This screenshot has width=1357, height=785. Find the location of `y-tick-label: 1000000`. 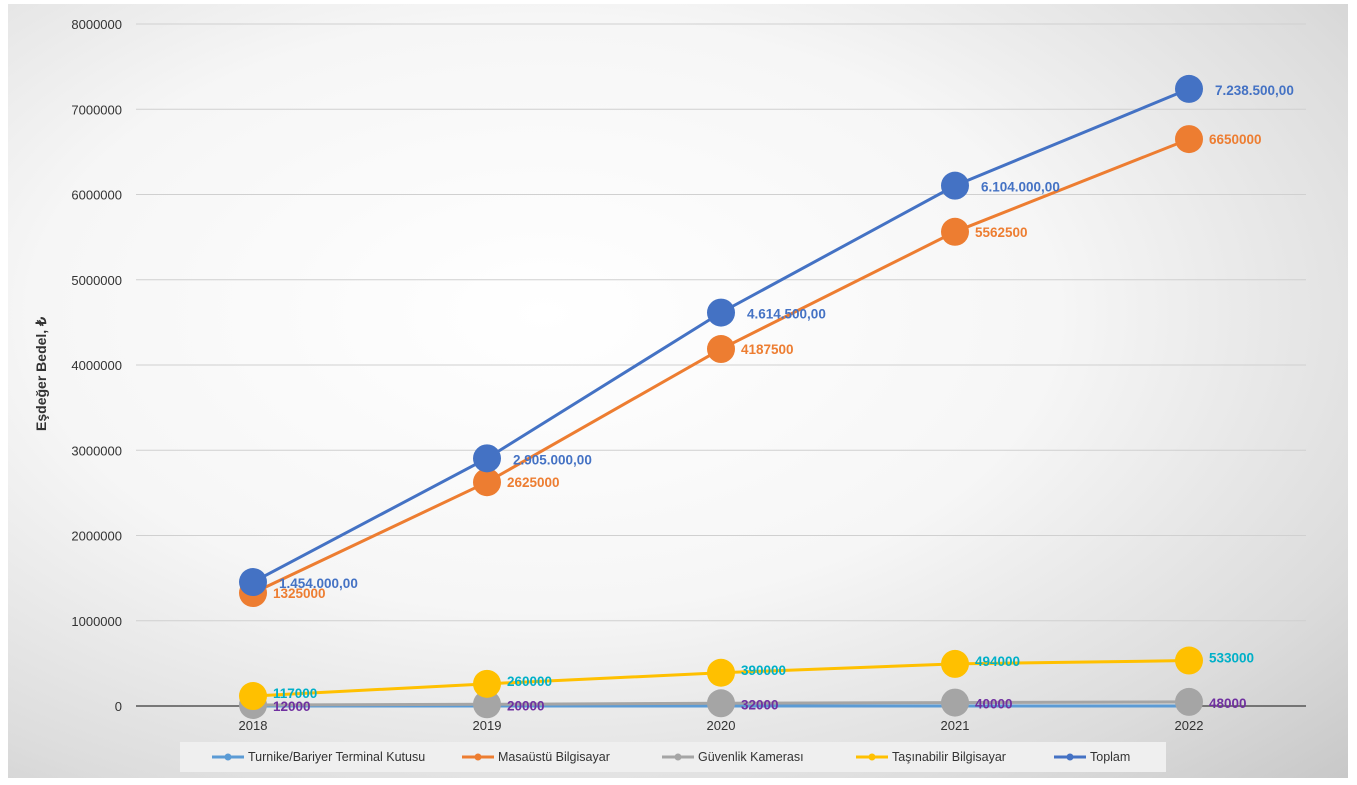

y-tick-label: 1000000 is located at coordinates (96, 621).